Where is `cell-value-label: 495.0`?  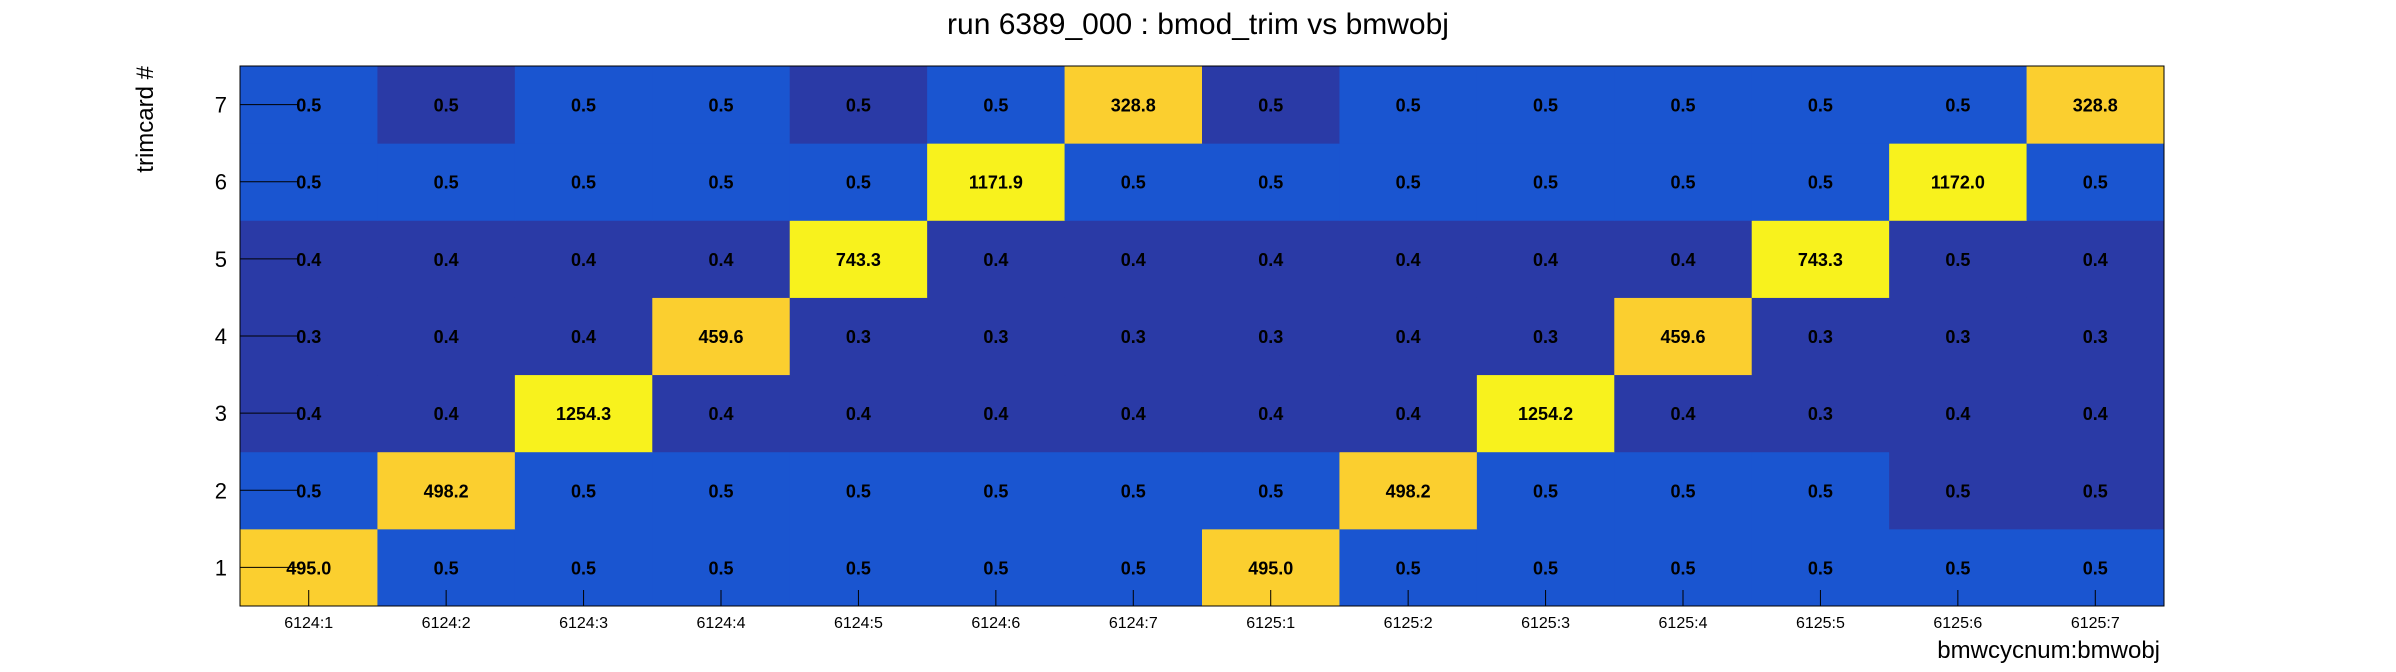 cell-value-label: 495.0 is located at coordinates (1270, 568).